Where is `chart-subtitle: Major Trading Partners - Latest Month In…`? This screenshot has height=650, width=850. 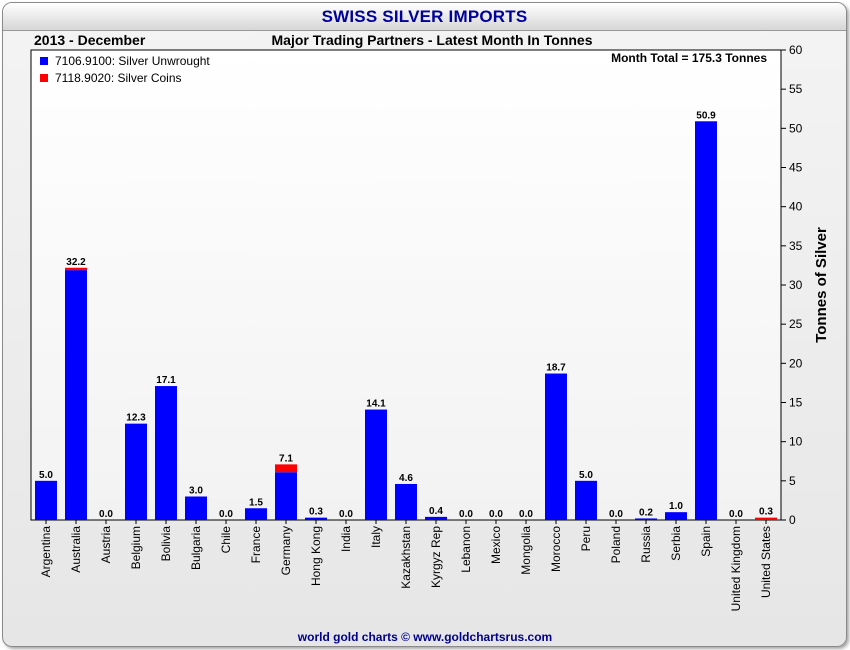 chart-subtitle: Major Trading Partners - Latest Month In… is located at coordinates (432, 40).